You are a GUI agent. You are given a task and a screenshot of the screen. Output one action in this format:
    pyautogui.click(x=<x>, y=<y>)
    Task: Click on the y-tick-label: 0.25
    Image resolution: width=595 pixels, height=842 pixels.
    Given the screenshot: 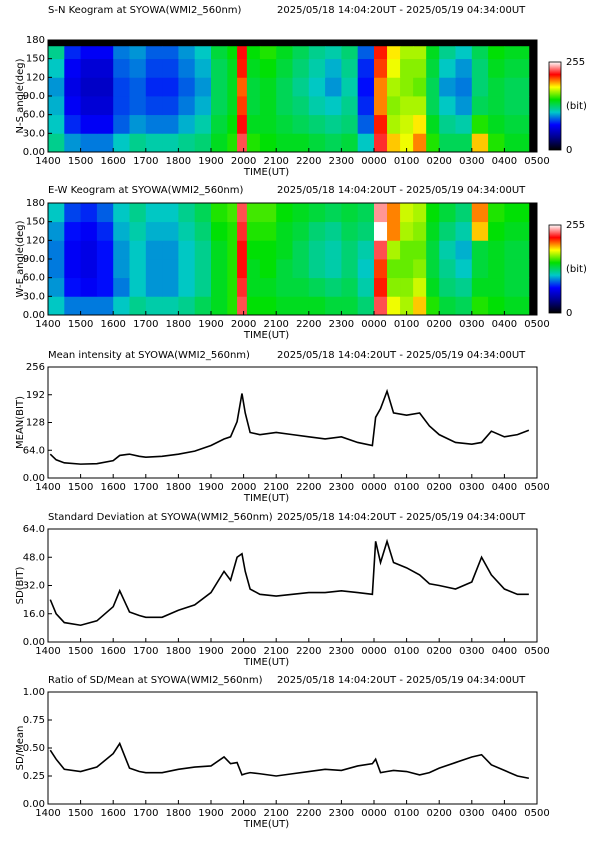 What is the action you would take?
    pyautogui.click(x=34, y=776)
    